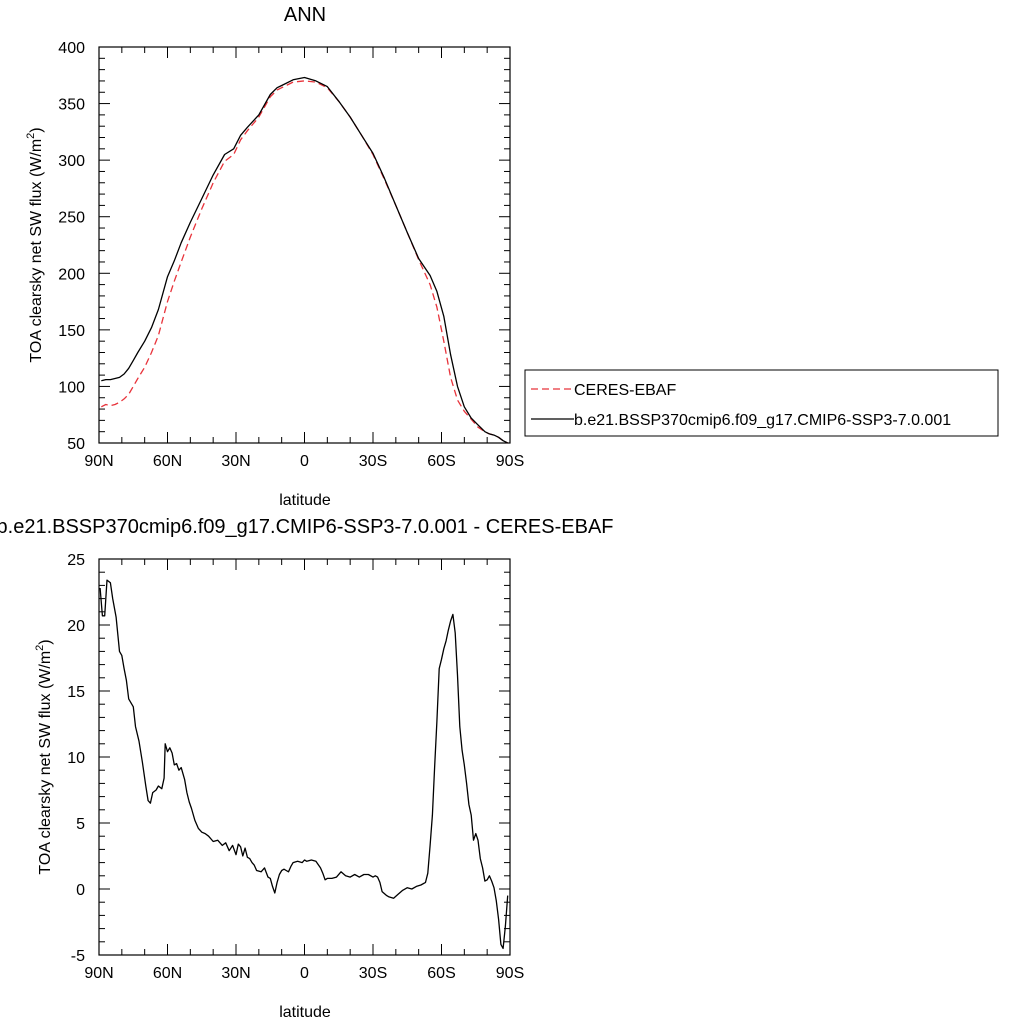  What do you see at coordinates (71, 331) in the screenshot?
I see `y-tick-label: 150` at bounding box center [71, 331].